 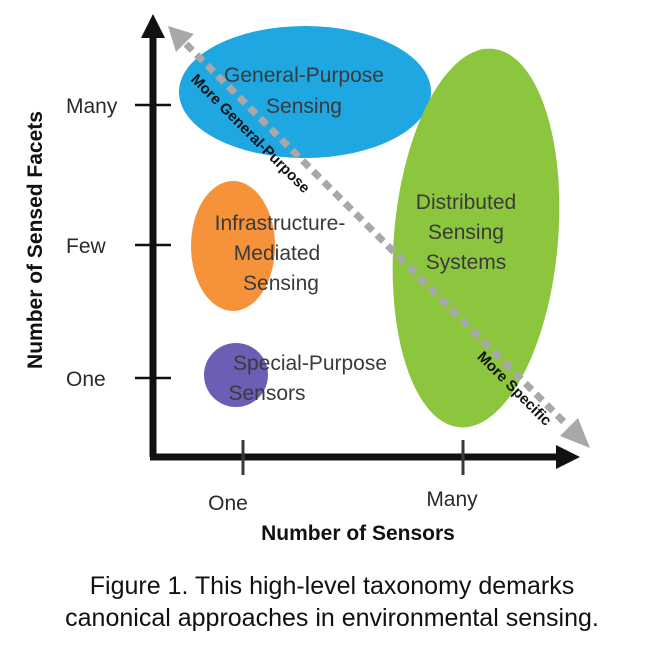 What do you see at coordinates (228, 503) in the screenshot?
I see `x-tick-label-one: One` at bounding box center [228, 503].